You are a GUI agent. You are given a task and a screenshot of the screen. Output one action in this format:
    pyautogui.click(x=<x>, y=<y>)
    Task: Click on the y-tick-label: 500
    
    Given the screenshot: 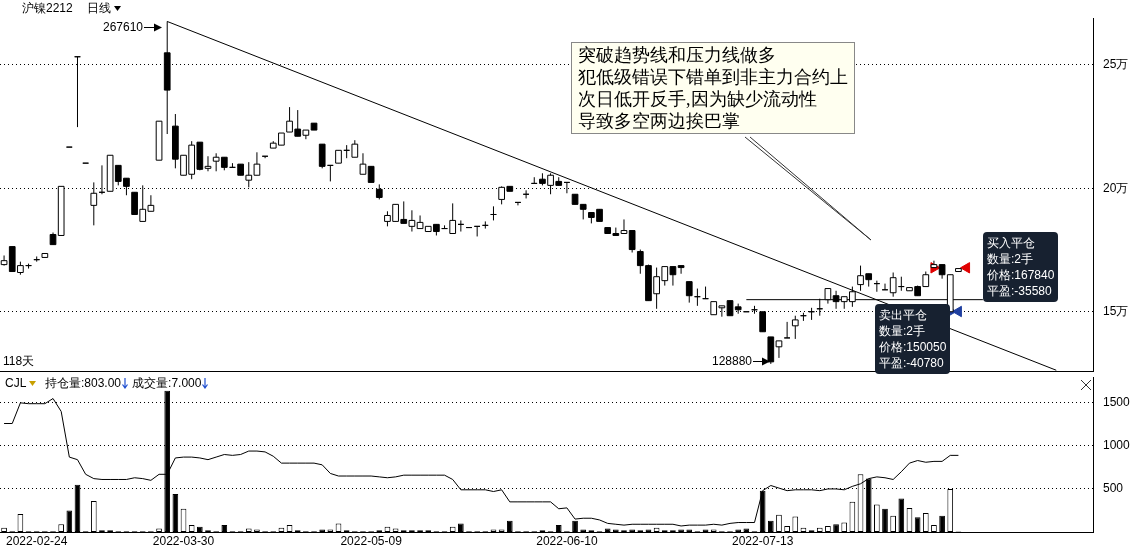 What is the action you would take?
    pyautogui.click(x=1113, y=488)
    